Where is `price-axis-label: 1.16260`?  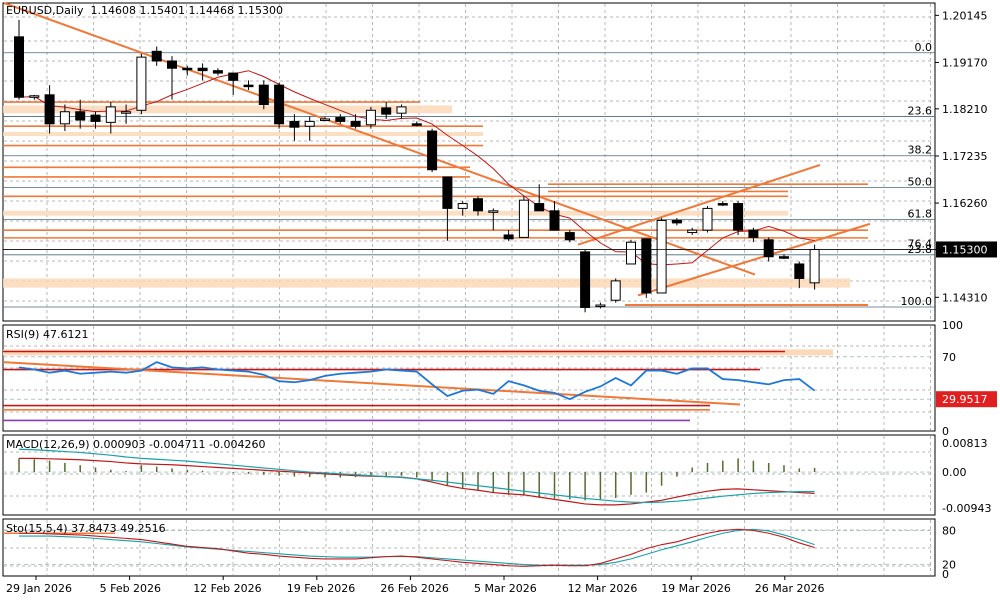 price-axis-label: 1.16260 is located at coordinates (965, 203).